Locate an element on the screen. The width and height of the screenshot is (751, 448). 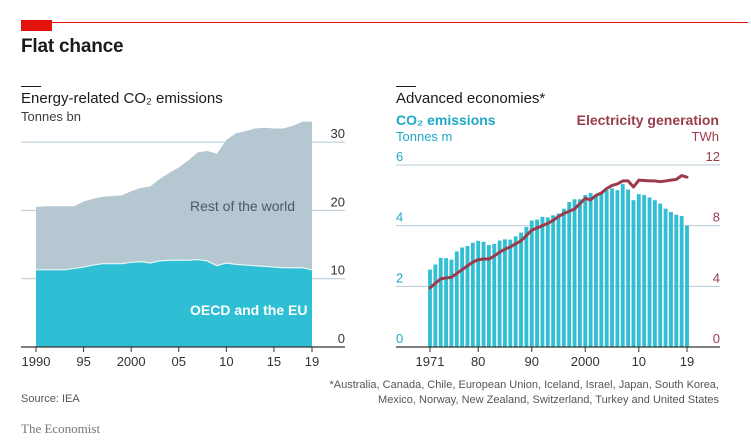
chart-headline: Flat chance is located at coordinates (72, 46).